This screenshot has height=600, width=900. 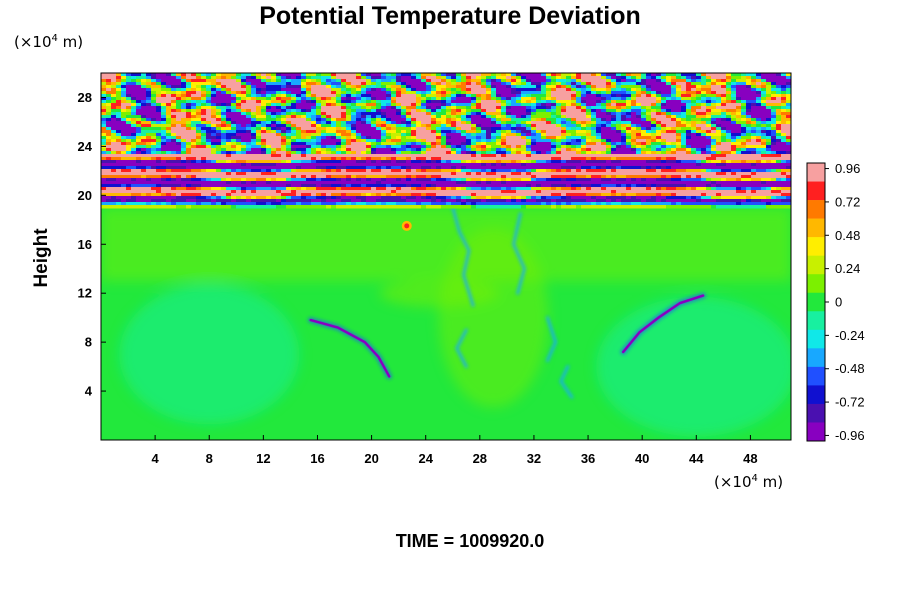 What do you see at coordinates (85, 244) in the screenshot?
I see `y-tick-label-16: 16` at bounding box center [85, 244].